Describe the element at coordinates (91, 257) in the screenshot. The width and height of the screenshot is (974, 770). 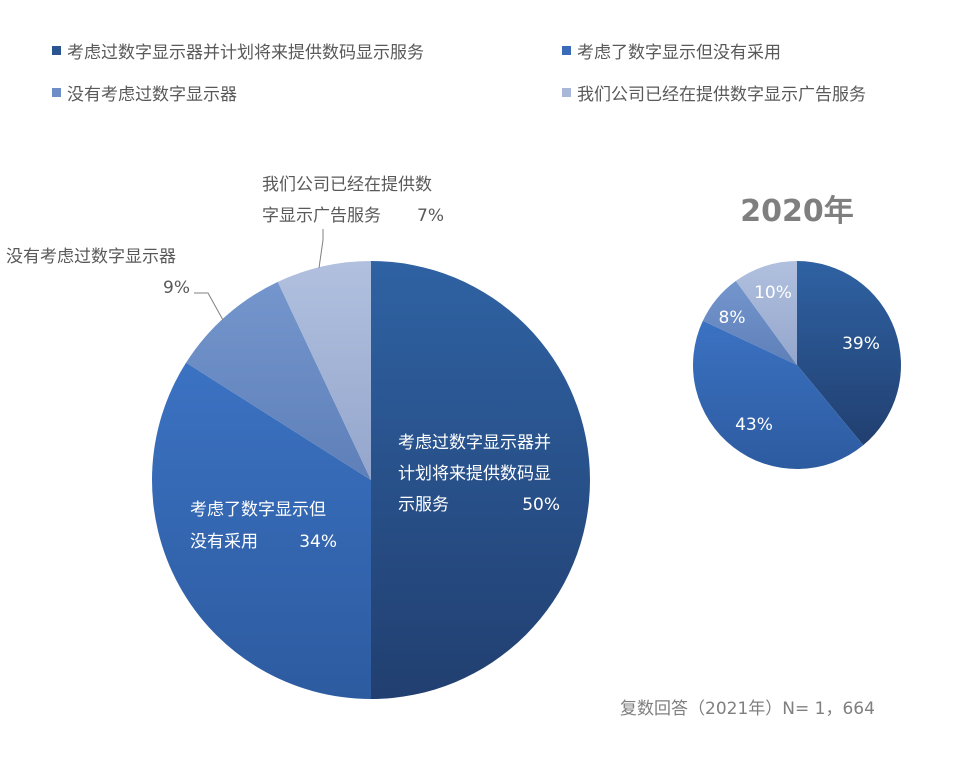
I see `slice-label: 没有考虑过数字显示器` at that location.